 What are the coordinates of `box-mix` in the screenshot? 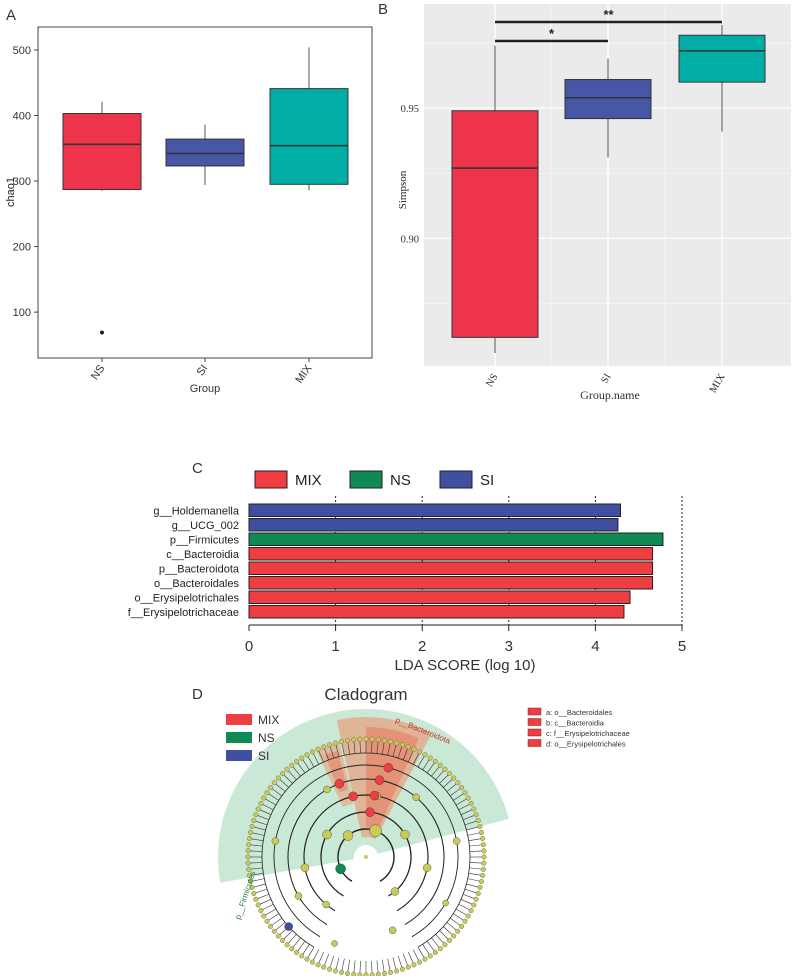 It's located at (722, 58).